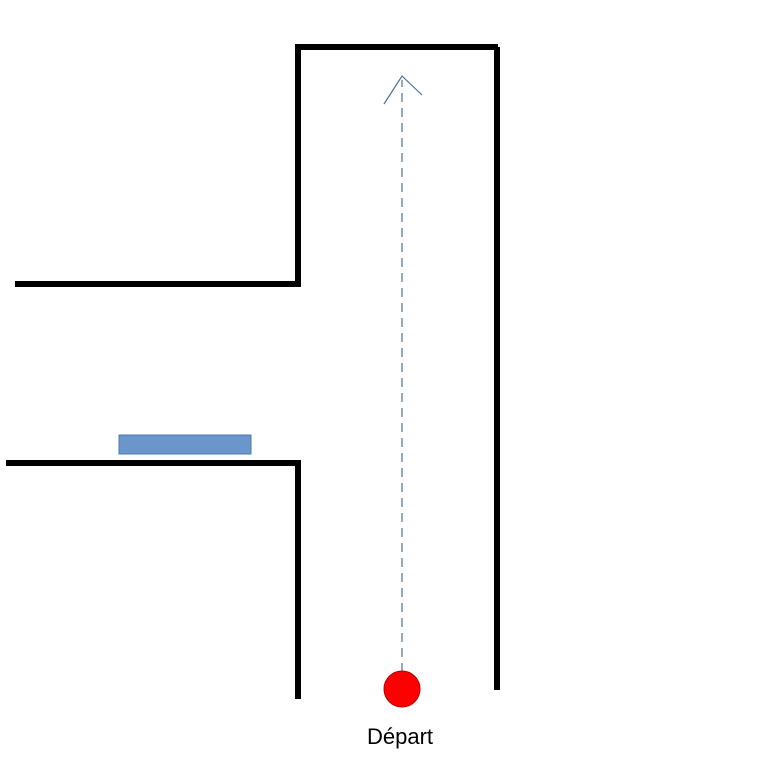 The image size is (771, 765). Describe the element at coordinates (402, 689) in the screenshot. I see `start-marker` at that location.